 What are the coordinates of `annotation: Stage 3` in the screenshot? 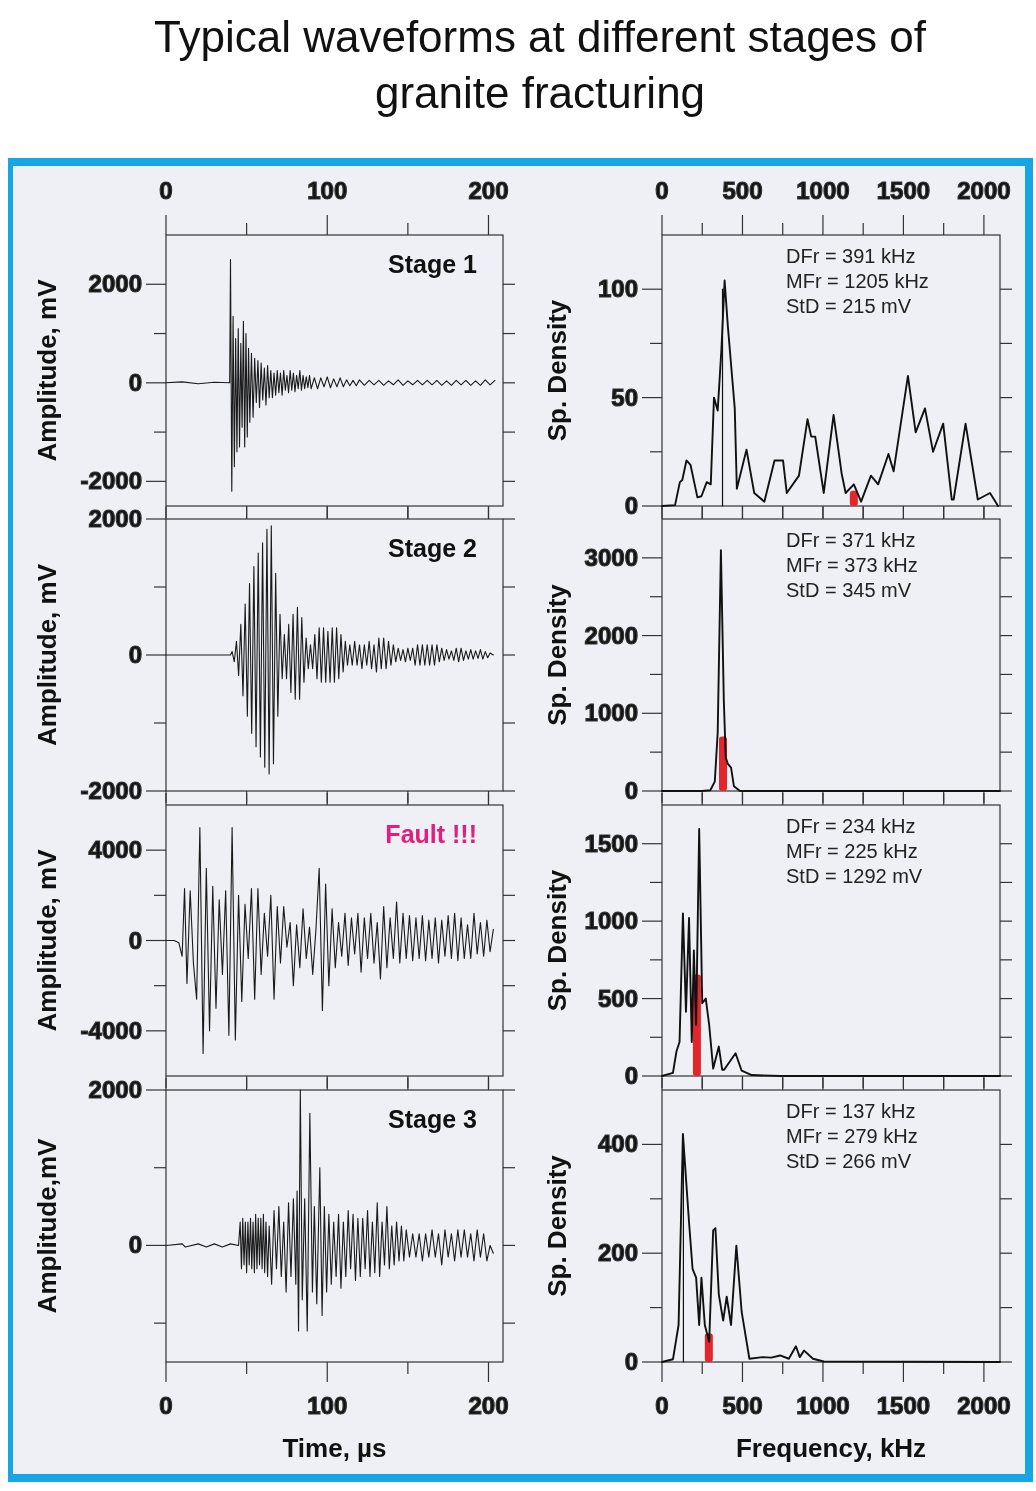 It's located at (432, 1119).